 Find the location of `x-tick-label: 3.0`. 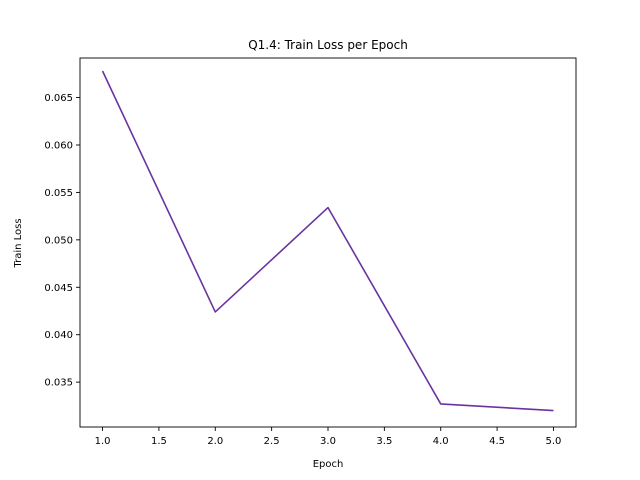

x-tick-label: 3.0 is located at coordinates (328, 441).